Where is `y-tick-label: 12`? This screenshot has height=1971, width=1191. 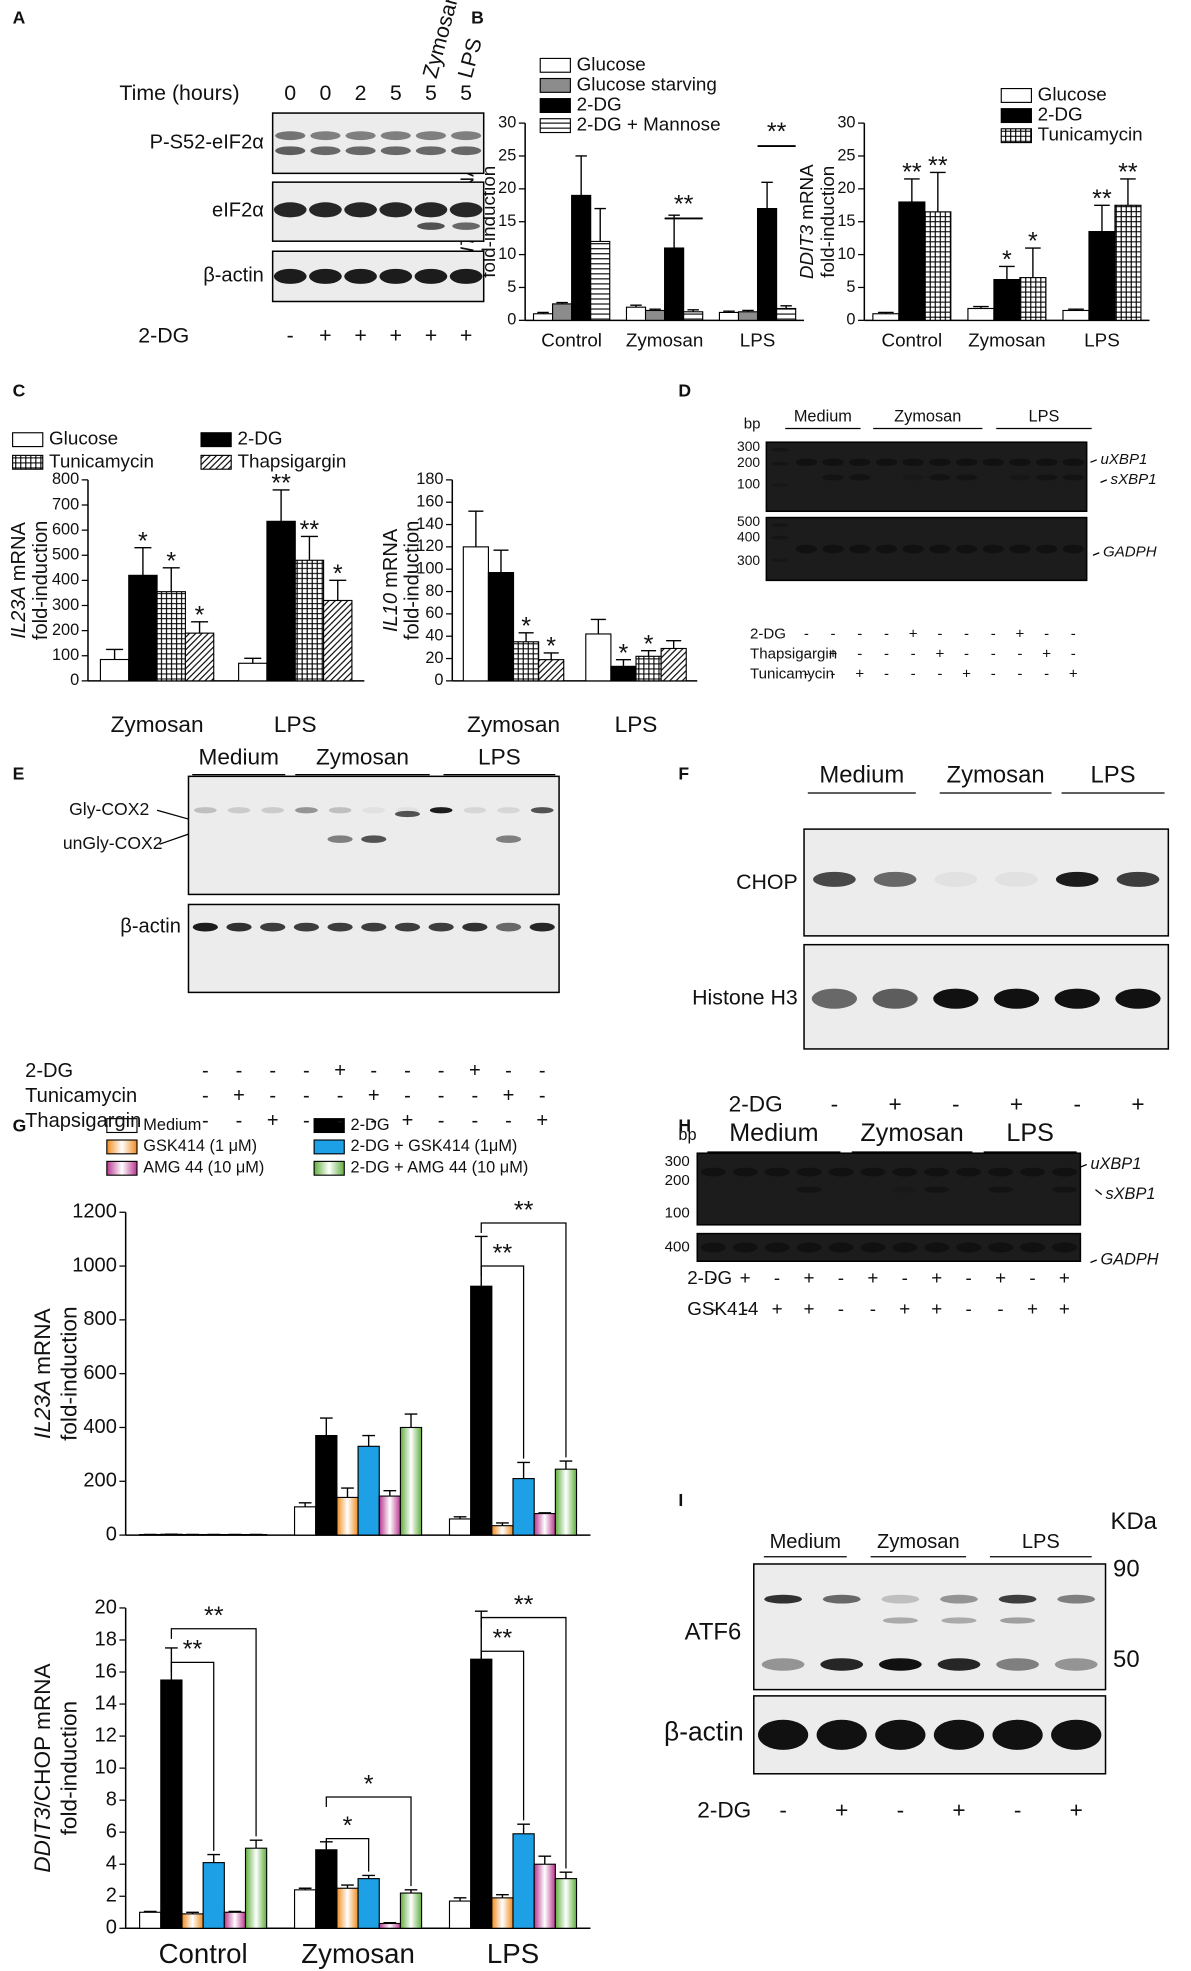
y-tick-label: 12 is located at coordinates (106, 1735).